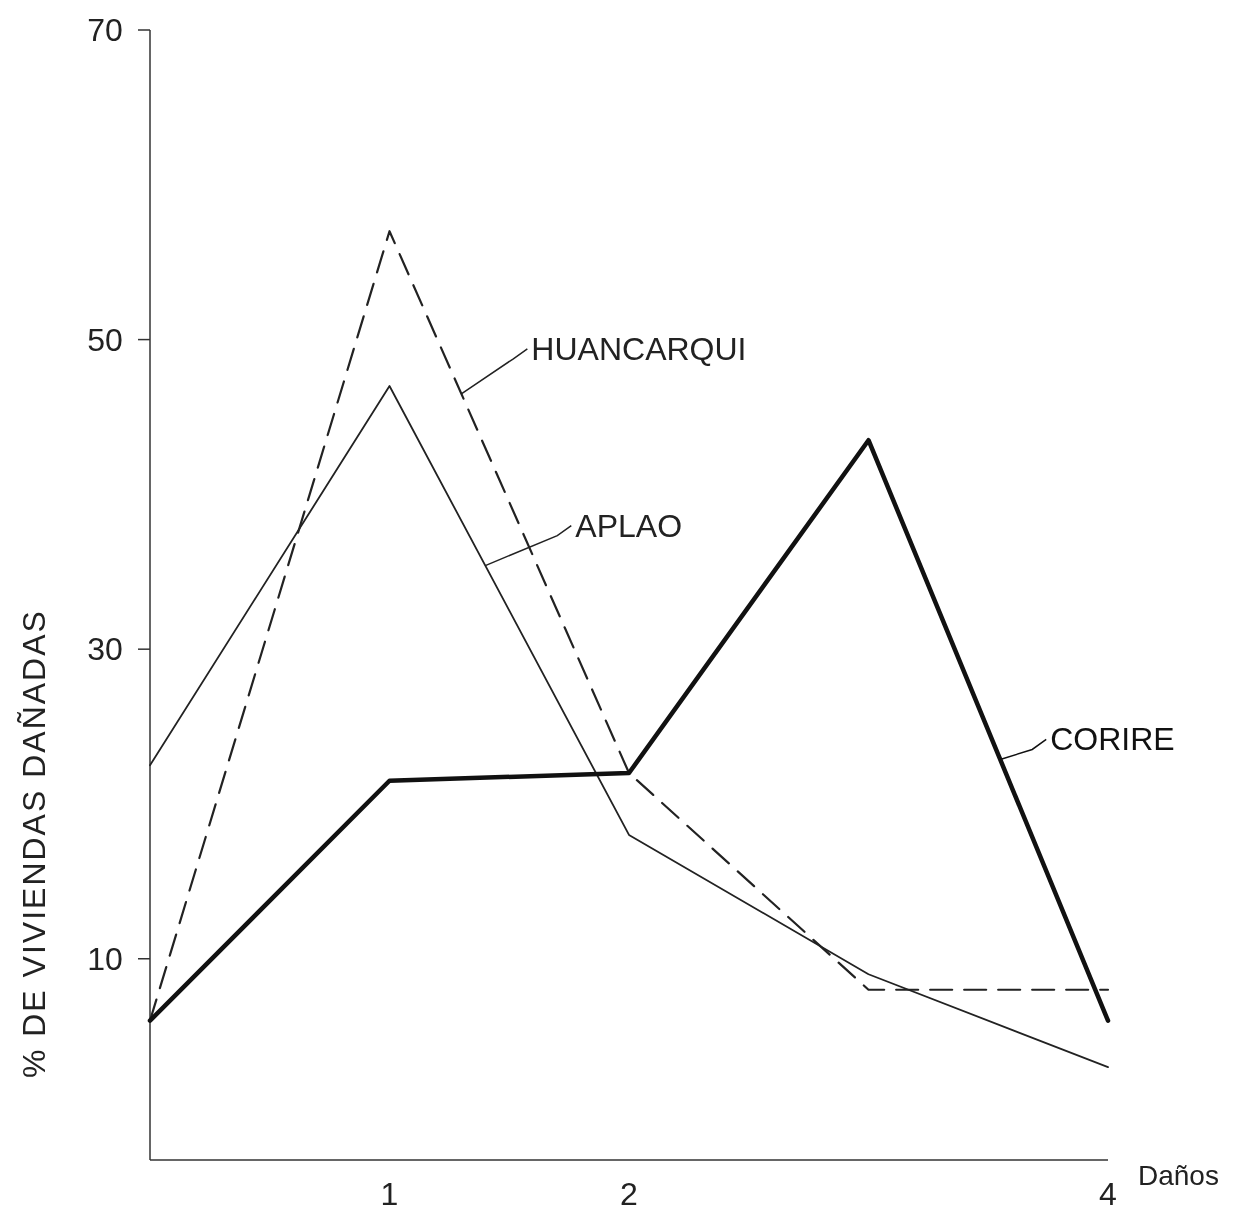  I want to click on y-tick-label: 50, so click(105, 339).